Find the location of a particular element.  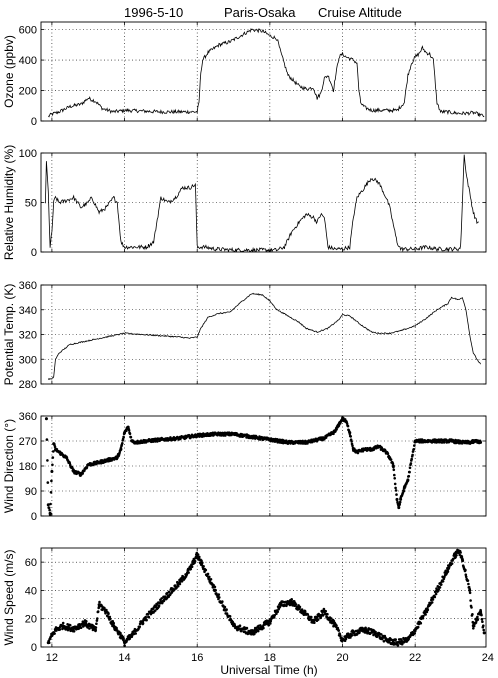

humidity-ytick-label-0: 0 is located at coordinates (34, 253).